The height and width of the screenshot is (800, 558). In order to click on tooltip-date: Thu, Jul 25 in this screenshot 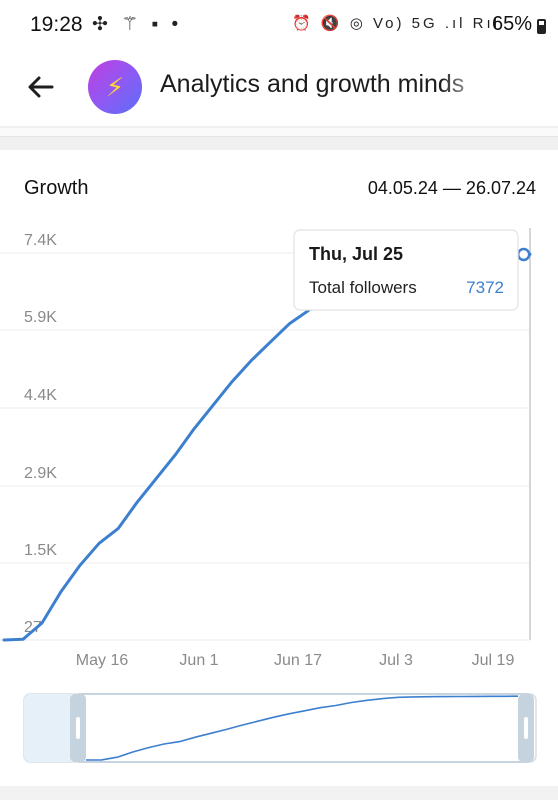, I will do `click(356, 254)`.